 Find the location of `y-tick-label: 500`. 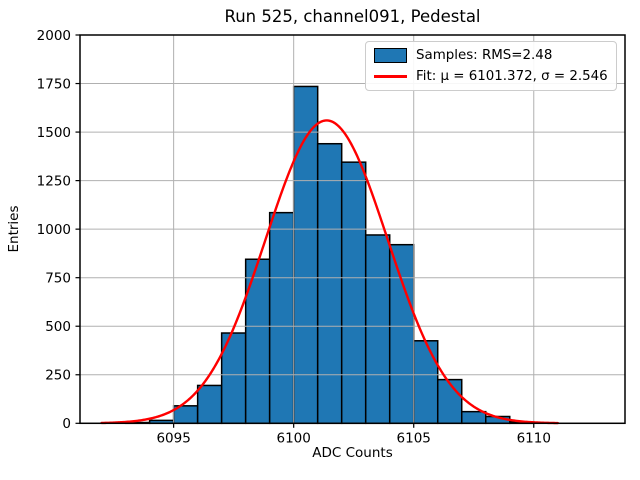

y-tick-label: 500 is located at coordinates (58, 327).